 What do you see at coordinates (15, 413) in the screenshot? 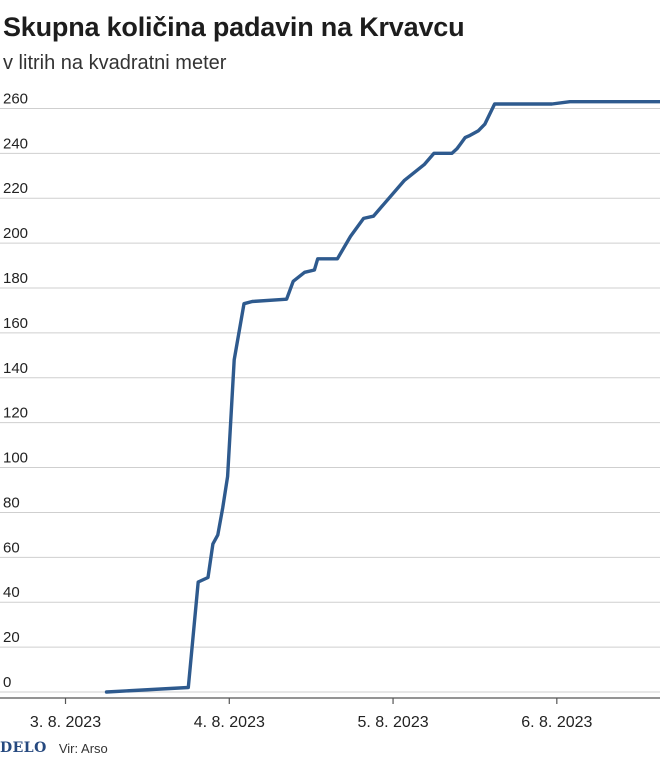
I see `y-tick-label: 120` at bounding box center [15, 413].